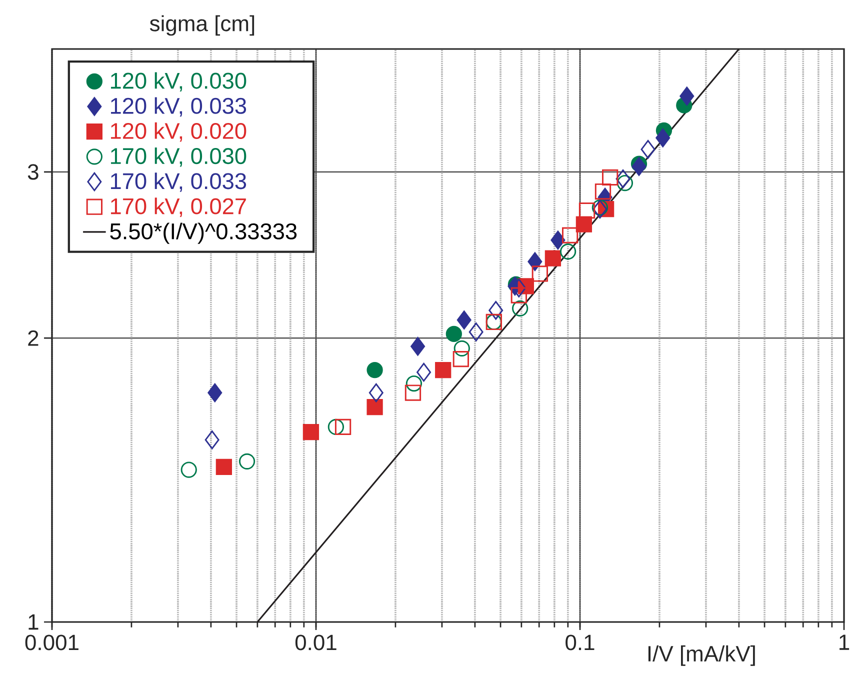 The width and height of the screenshot is (855, 682). I want to click on legend-label: 120 kV, 0.033, so click(178, 107).